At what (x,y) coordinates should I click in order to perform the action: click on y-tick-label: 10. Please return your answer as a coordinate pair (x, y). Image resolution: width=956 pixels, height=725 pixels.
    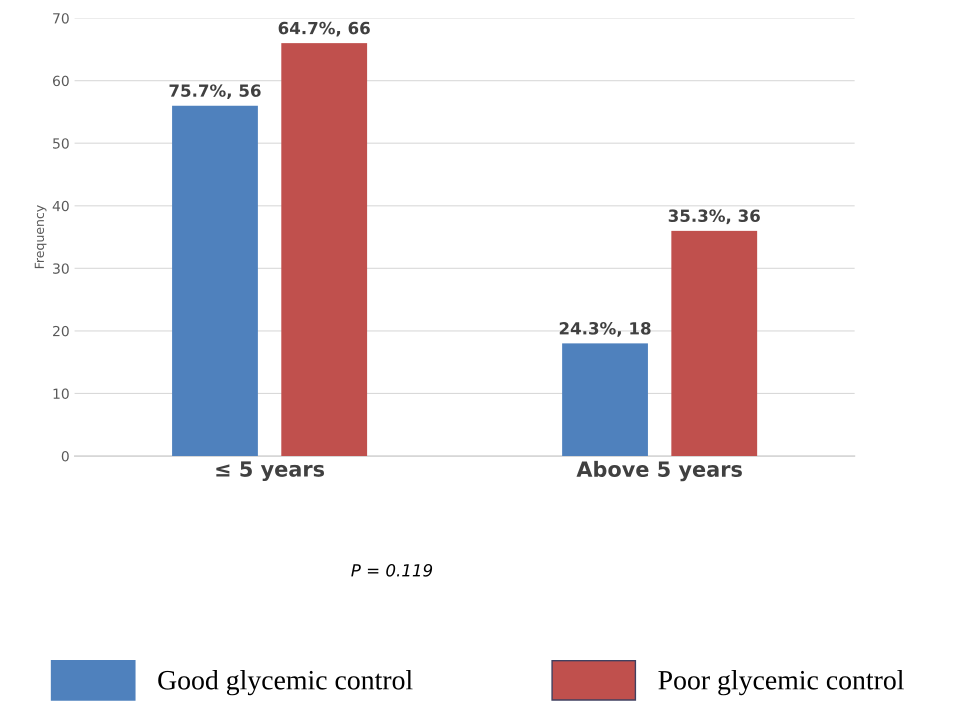
    Looking at the image, I should click on (61, 393).